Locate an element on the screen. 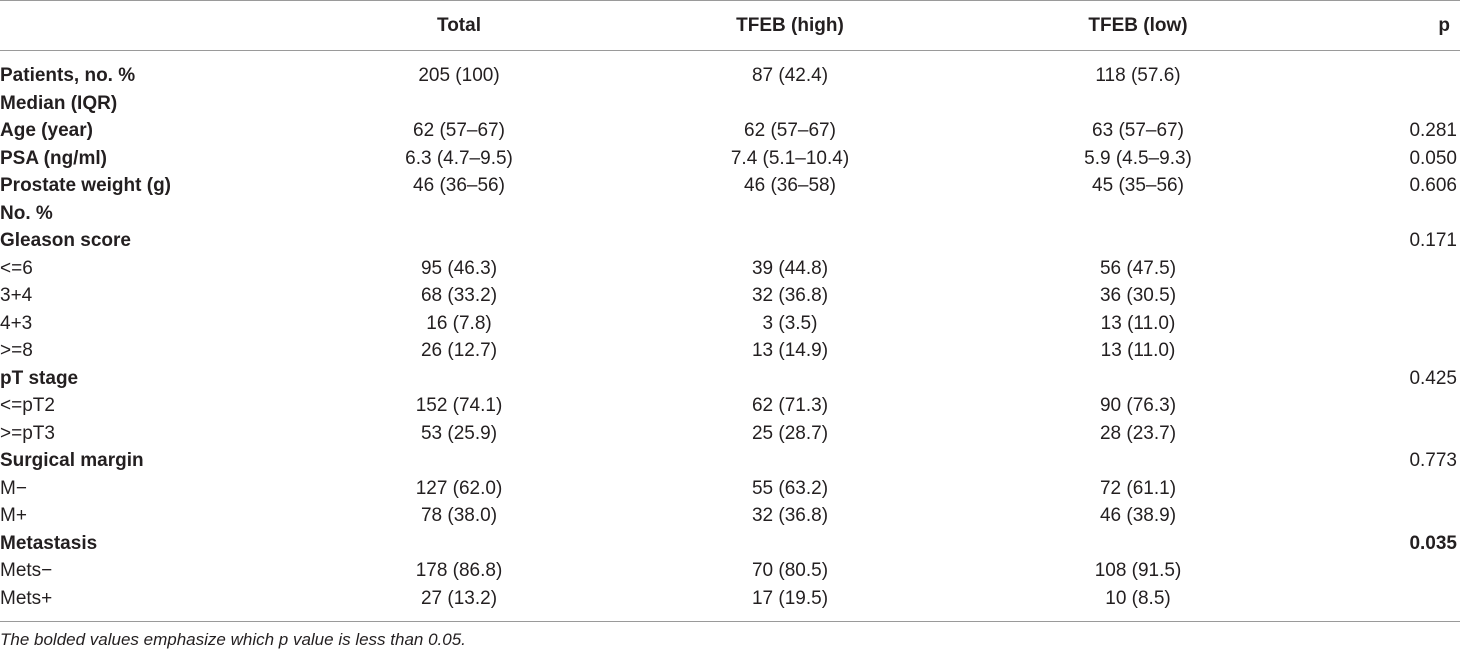 The width and height of the screenshot is (1460, 652). row-label: M+ is located at coordinates (13, 515).